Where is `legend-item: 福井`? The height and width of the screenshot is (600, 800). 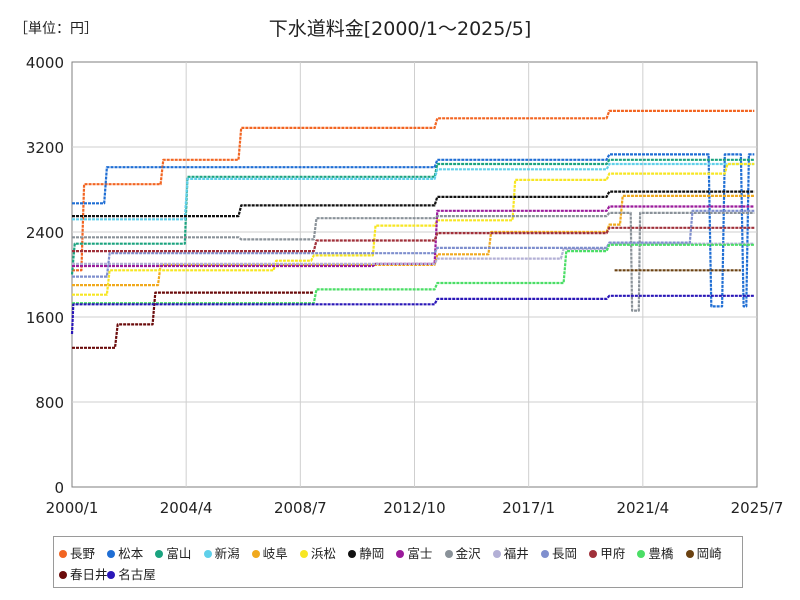
legend-item: 福井 is located at coordinates (510, 552).